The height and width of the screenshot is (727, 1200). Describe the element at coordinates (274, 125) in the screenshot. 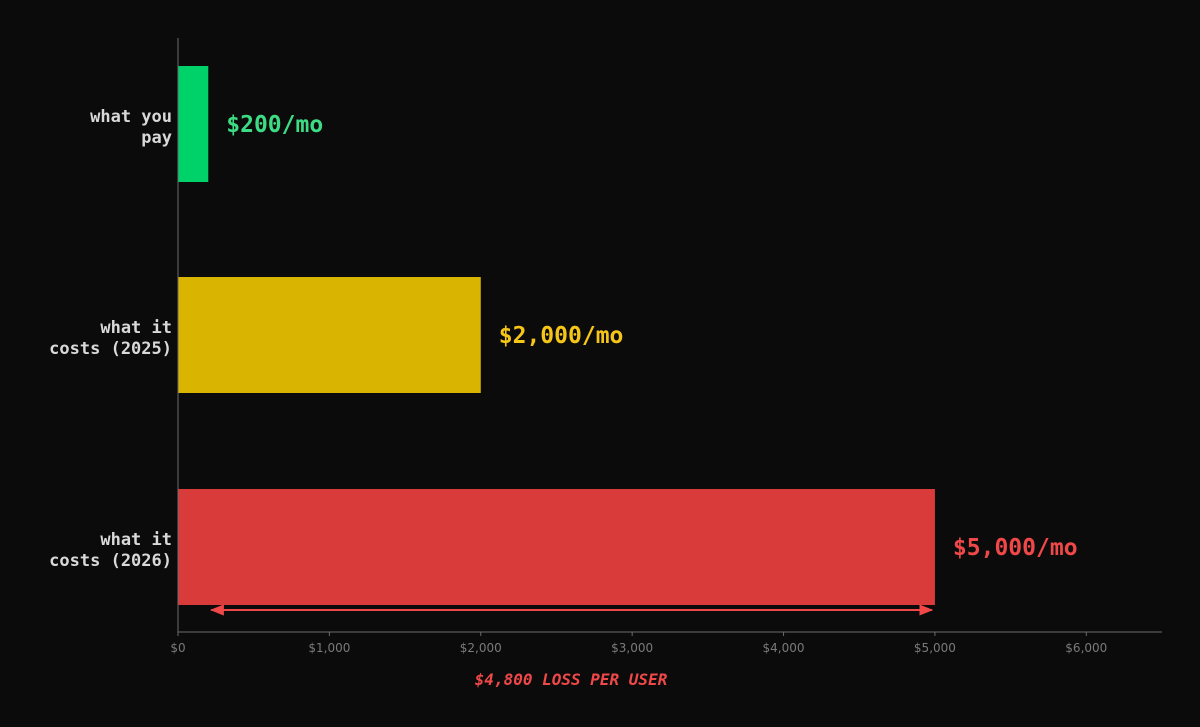

I see `value-label-1: $200/mo` at that location.